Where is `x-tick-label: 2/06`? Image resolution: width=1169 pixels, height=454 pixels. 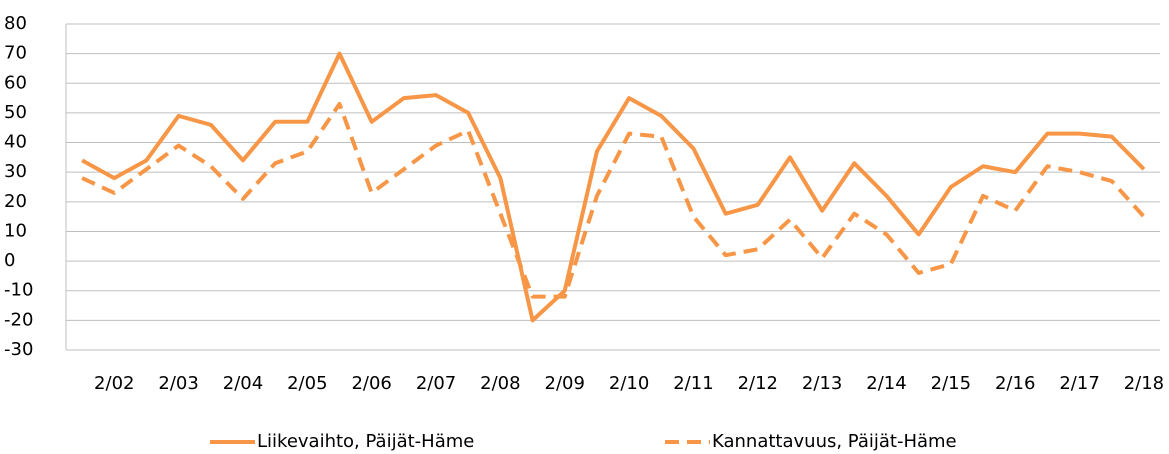
x-tick-label: 2/06 is located at coordinates (371, 383).